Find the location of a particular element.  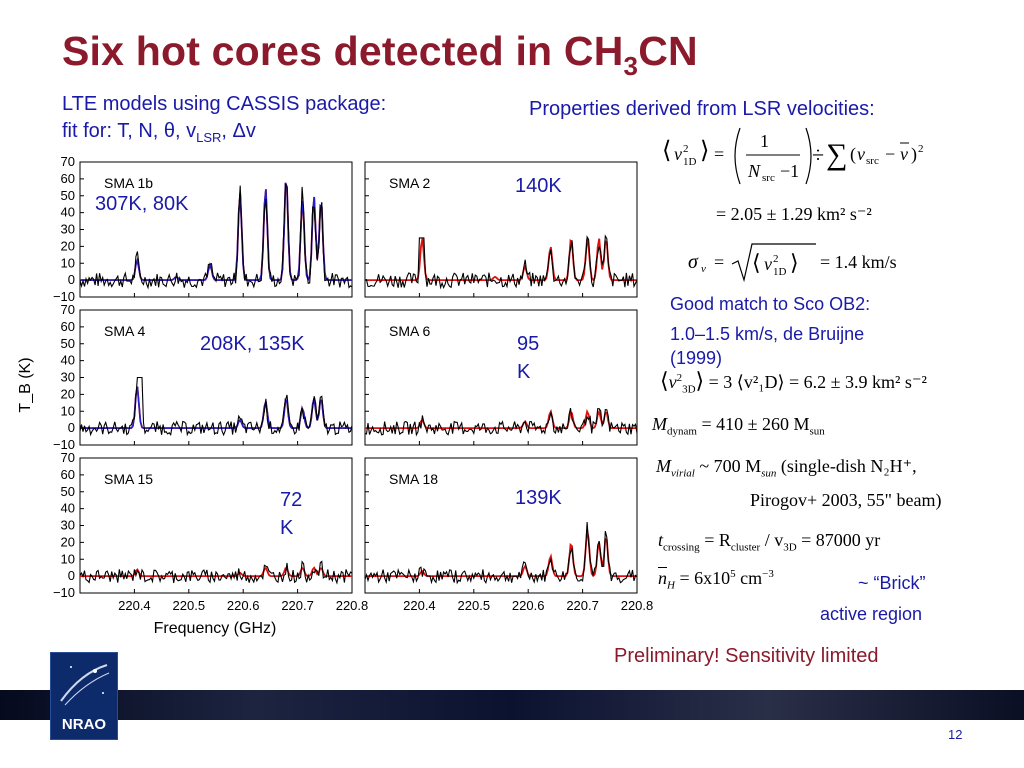

fit-result-label: 95 is located at coordinates (528, 344).